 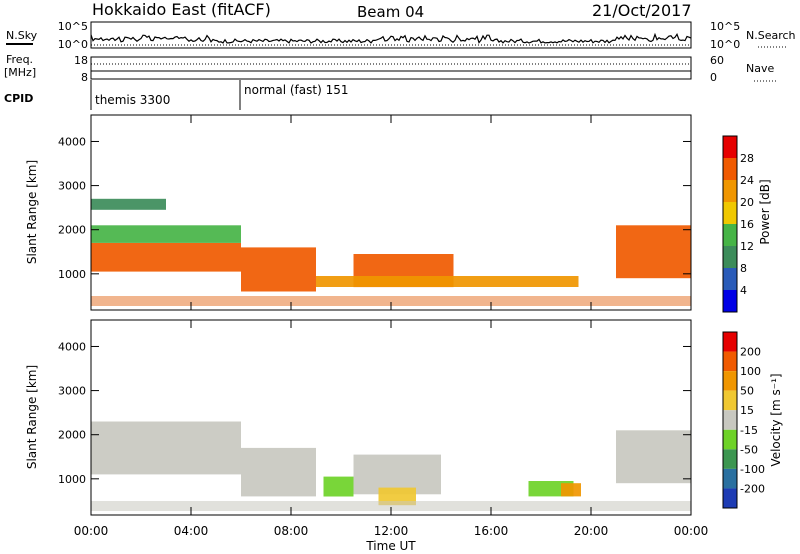 I want to click on nave-right-tick-bottom: 0, so click(x=713, y=77).